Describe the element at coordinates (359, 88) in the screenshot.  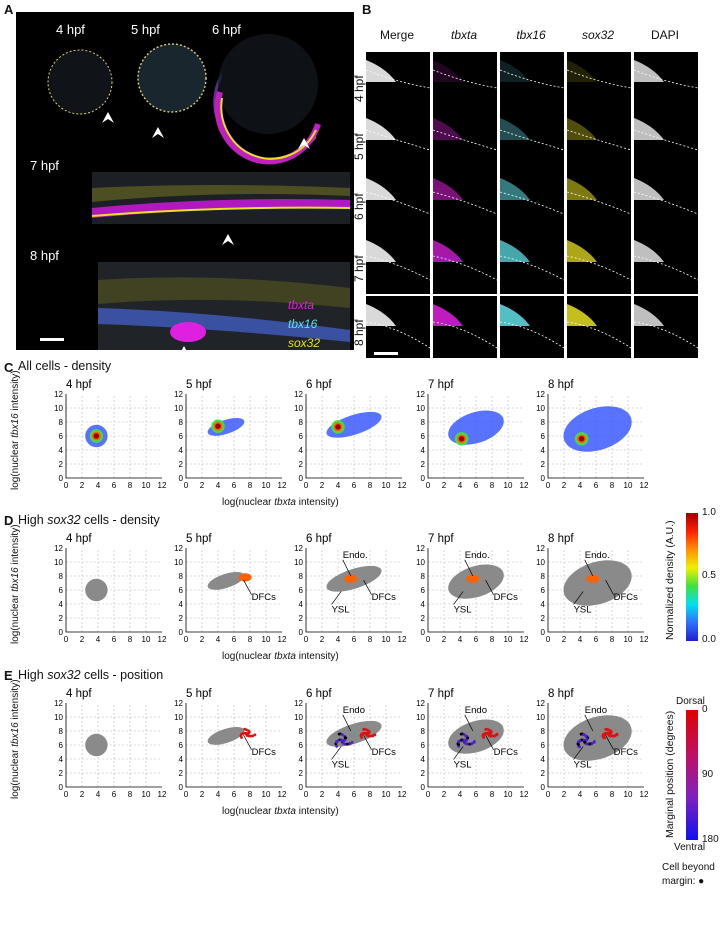
I see `row-label-0: 4 hpf` at that location.